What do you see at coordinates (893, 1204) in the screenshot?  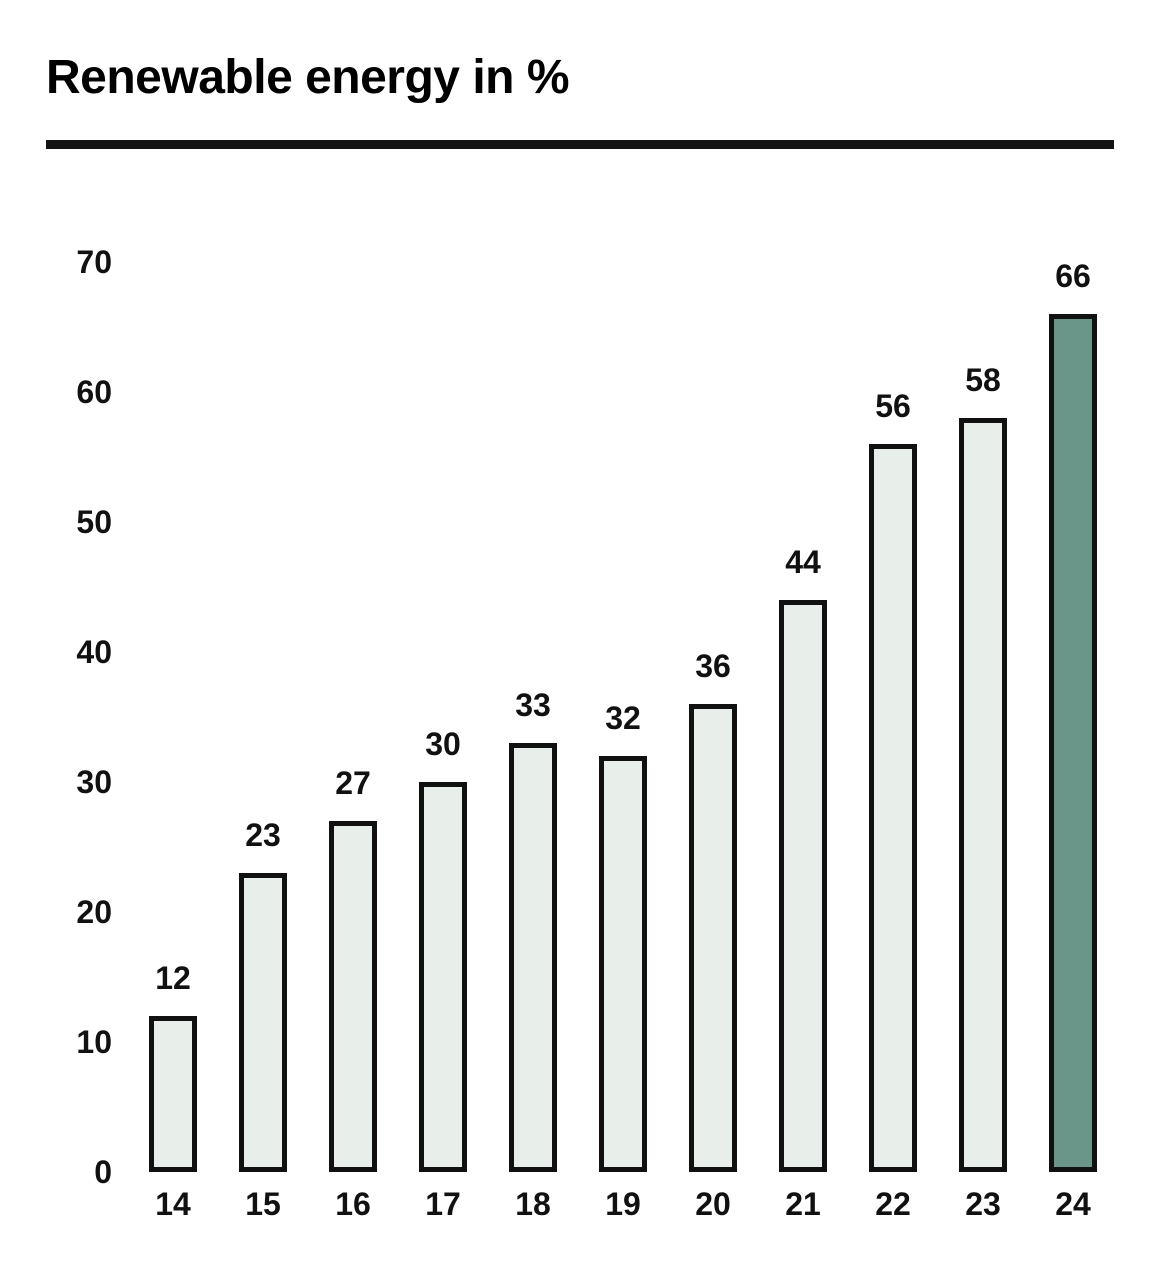 I see `x-tick-label: 22` at bounding box center [893, 1204].